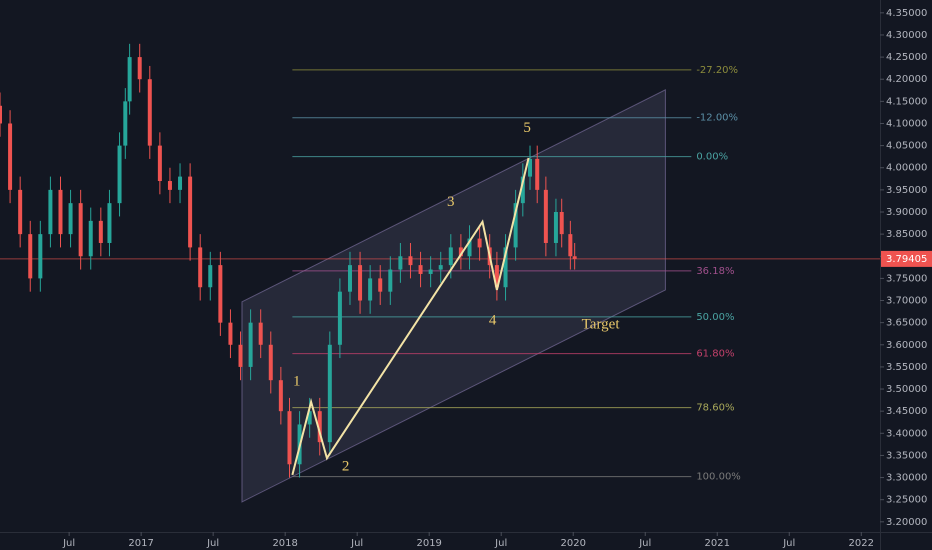  Describe the element at coordinates (718, 477) in the screenshot. I see `fib-label: 100.00%` at that location.